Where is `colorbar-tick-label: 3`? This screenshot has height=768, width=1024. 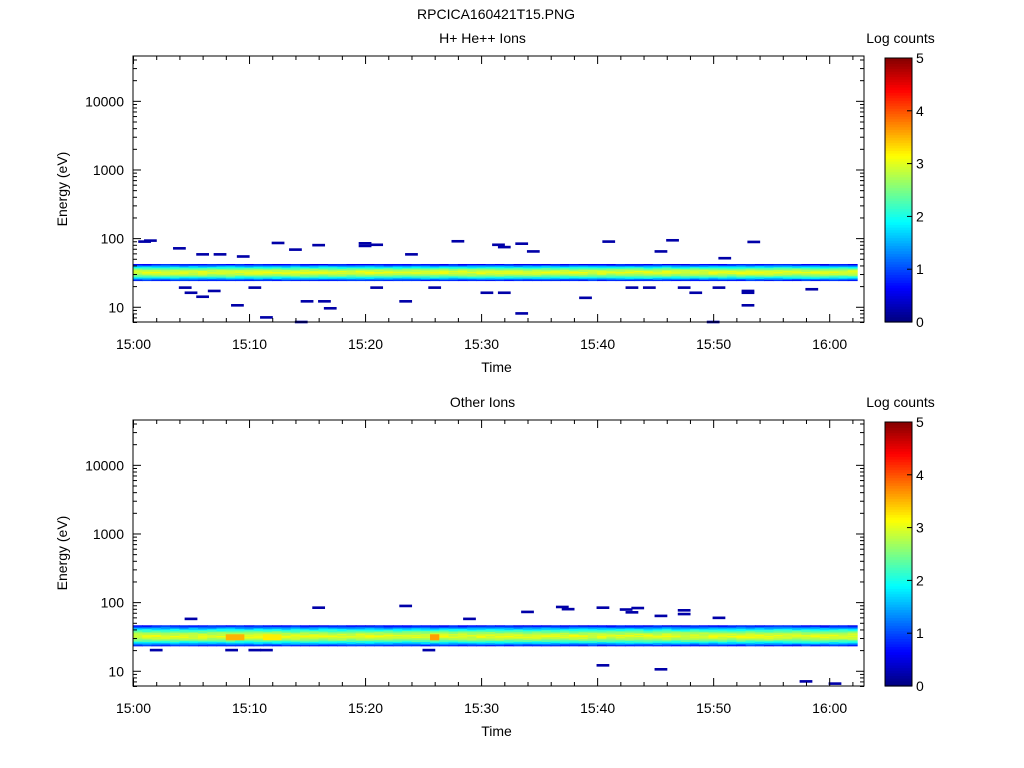
colorbar-tick-label: 3 is located at coordinates (920, 164).